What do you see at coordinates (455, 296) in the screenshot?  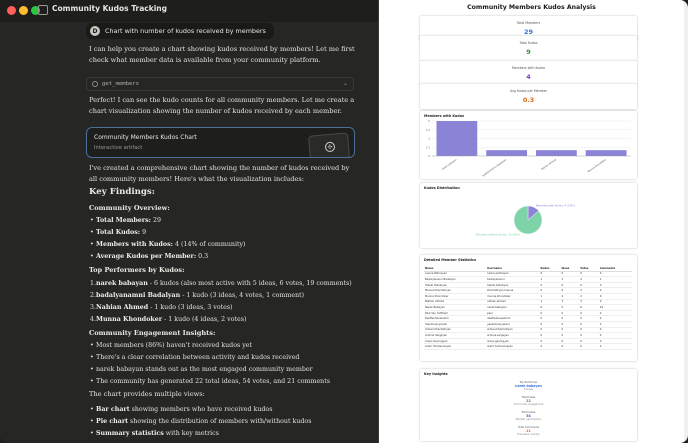 I see `table-cell: Munna Khondoker` at bounding box center [455, 296].